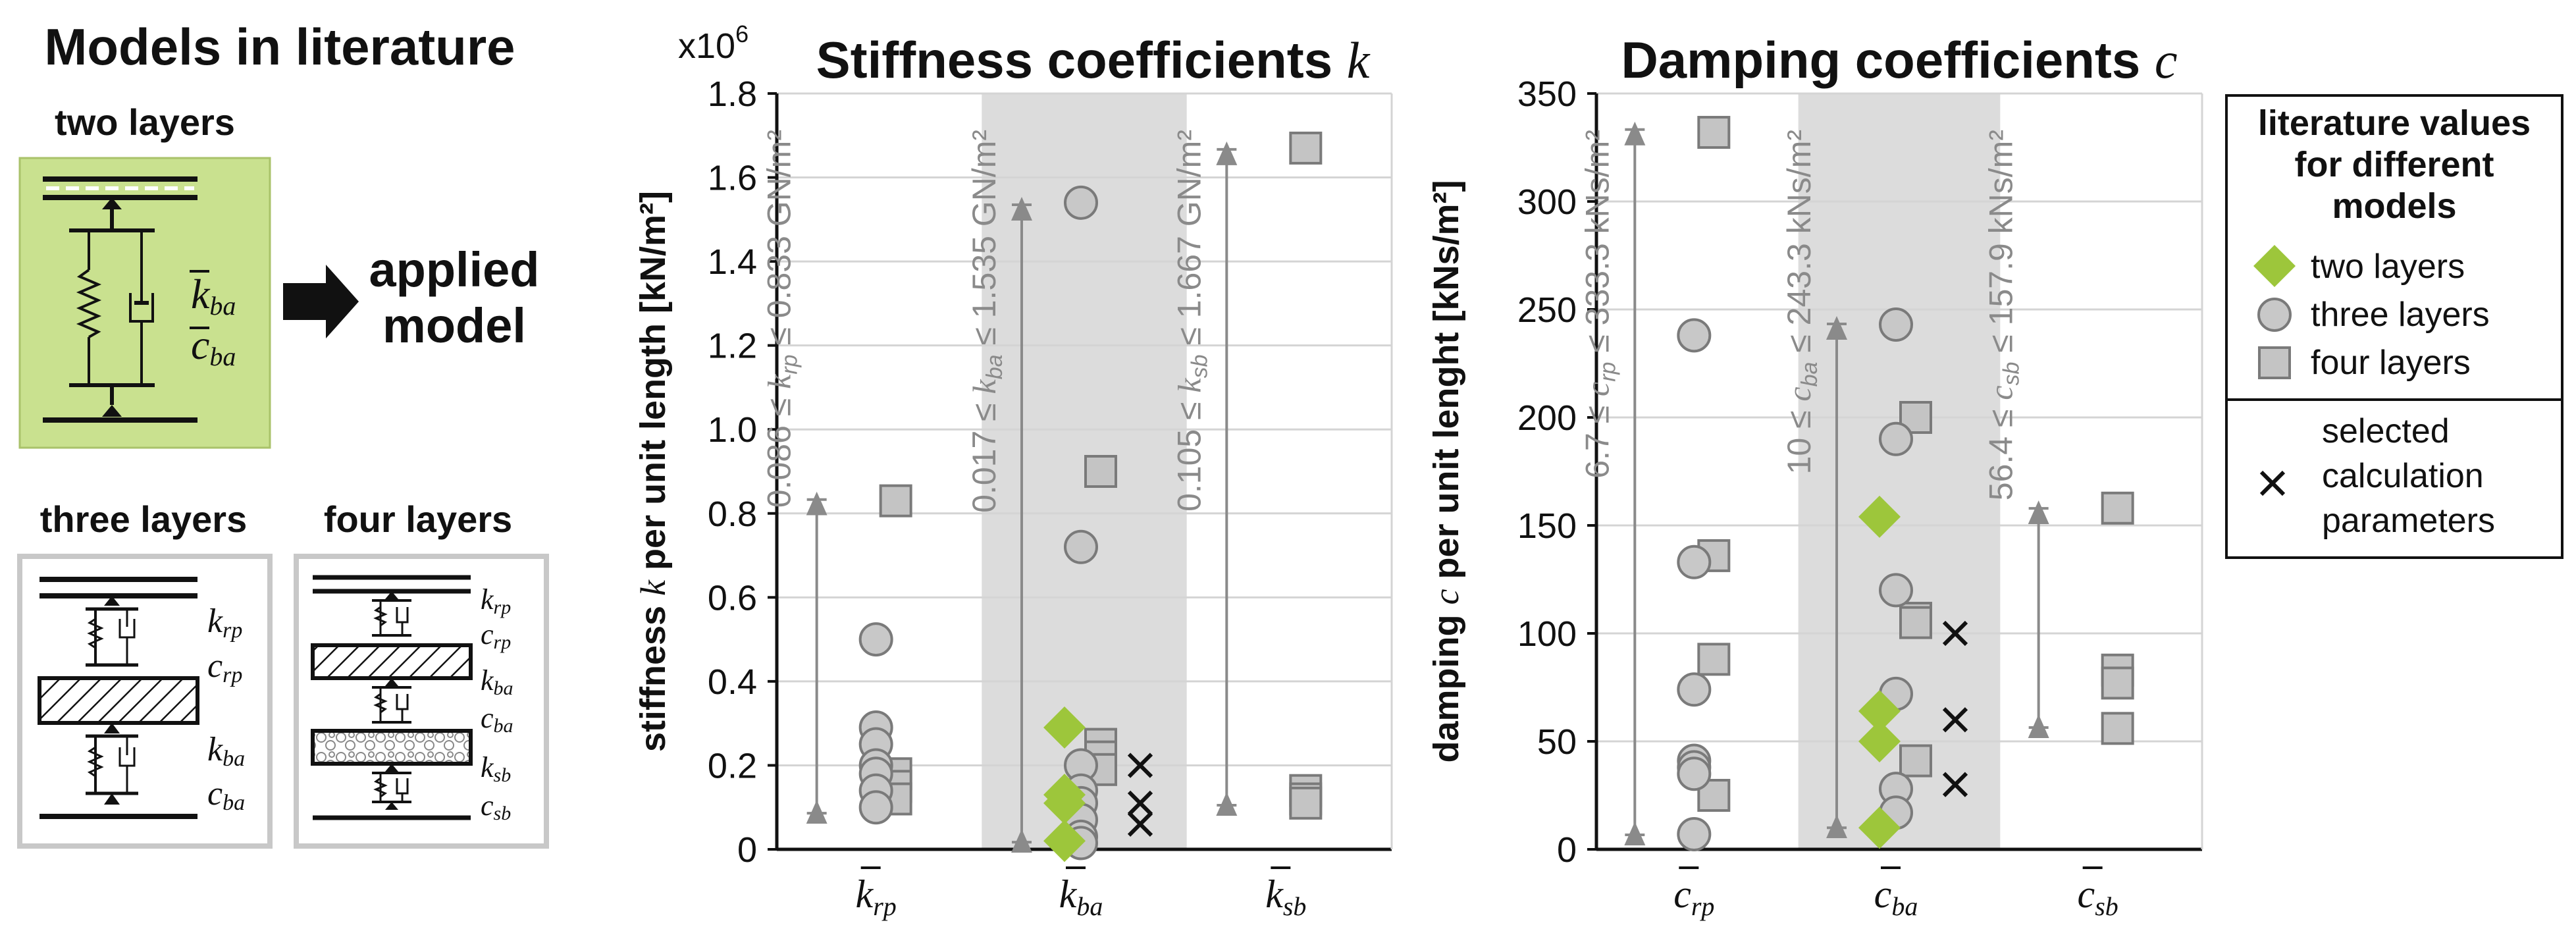 This screenshot has height=929, width=2576. I want to click on y-axis-label: stiffness k per unit length [kN/m²], so click(653, 471).